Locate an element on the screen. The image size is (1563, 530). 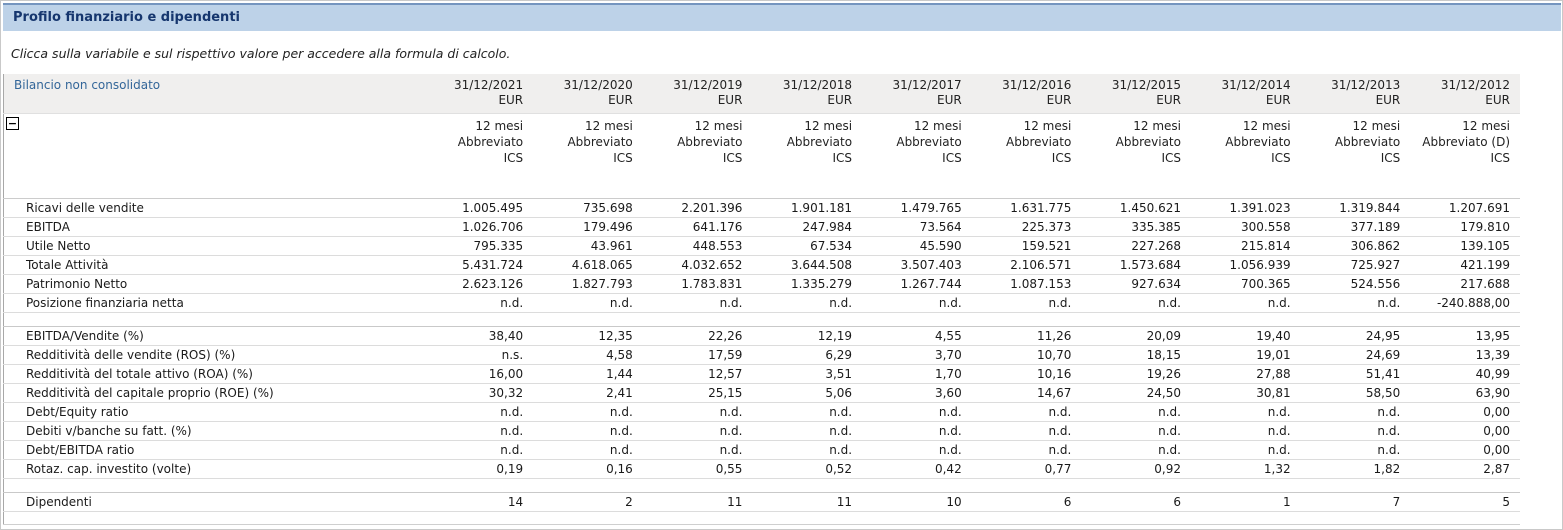
value-cell: 1,82 is located at coordinates (1355, 469).